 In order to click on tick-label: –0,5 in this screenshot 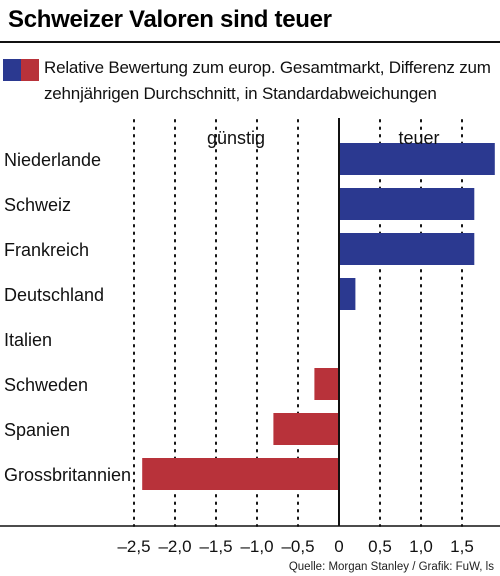, I will do `click(297, 546)`.